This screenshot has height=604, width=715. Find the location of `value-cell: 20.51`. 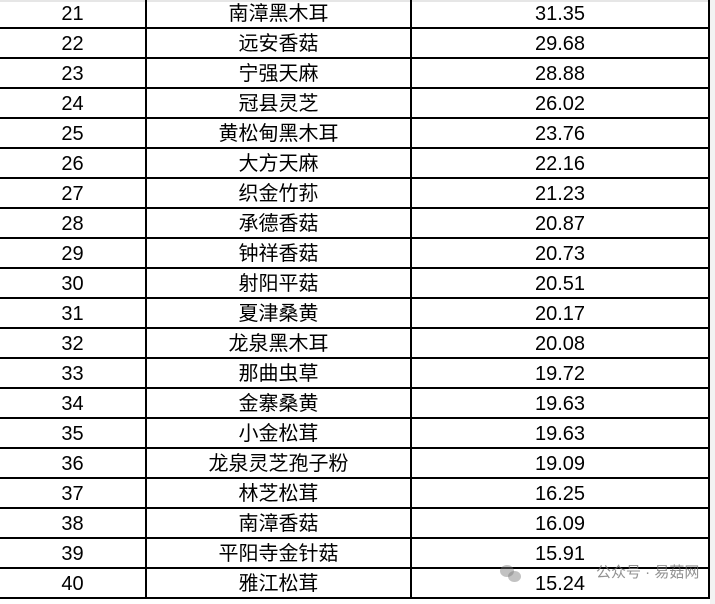

value-cell: 20.51 is located at coordinates (560, 283).